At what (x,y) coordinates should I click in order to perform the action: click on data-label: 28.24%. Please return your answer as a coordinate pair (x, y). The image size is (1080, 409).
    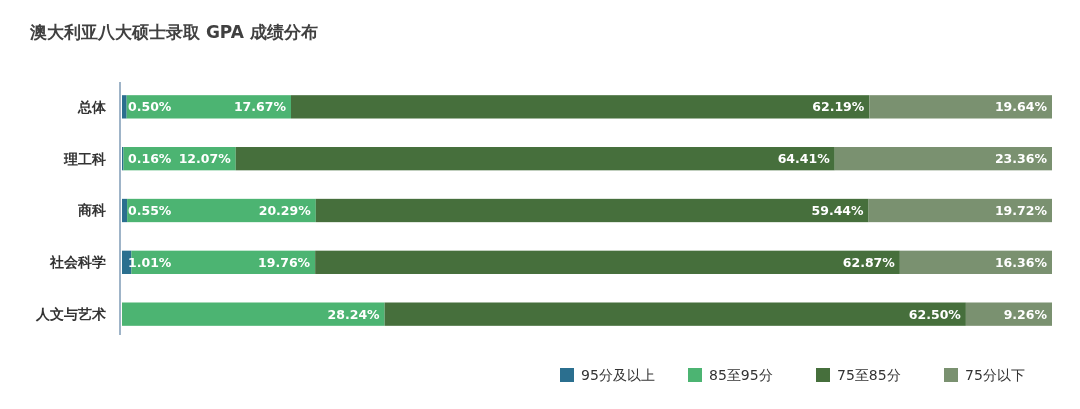
    Looking at the image, I should click on (354, 314).